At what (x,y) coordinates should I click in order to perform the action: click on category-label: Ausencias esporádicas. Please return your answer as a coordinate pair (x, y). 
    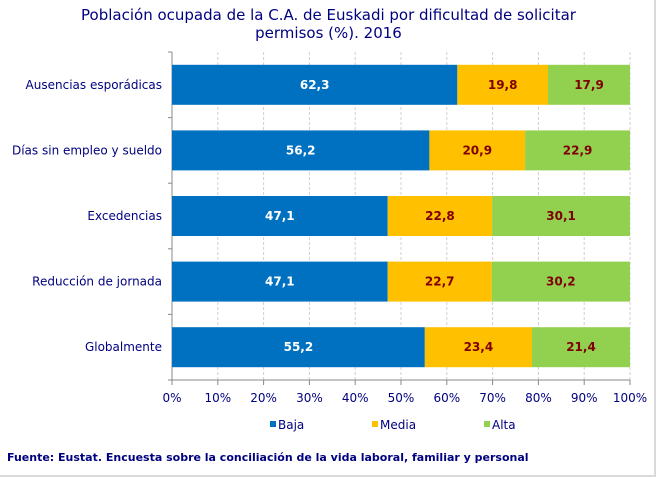
    Looking at the image, I should click on (94, 85).